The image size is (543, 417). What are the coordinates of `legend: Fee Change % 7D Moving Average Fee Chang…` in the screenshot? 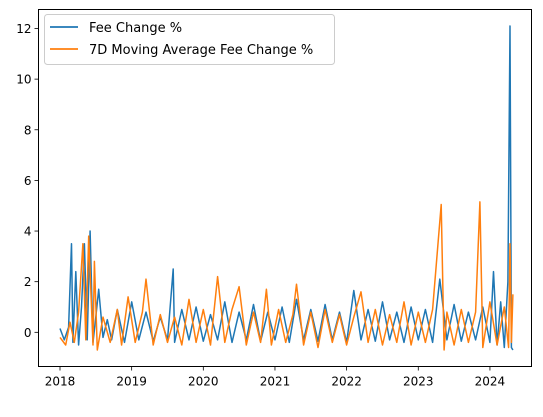 It's located at (189, 39).